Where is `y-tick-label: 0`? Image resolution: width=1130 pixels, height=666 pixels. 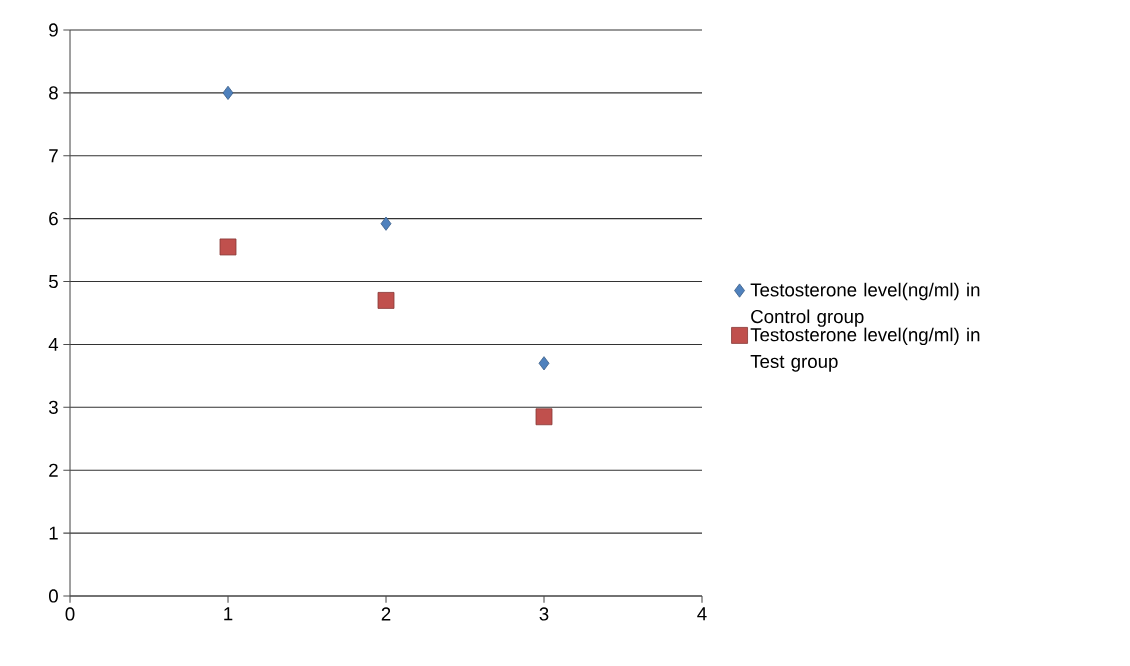 y-tick-label: 0 is located at coordinates (53, 596).